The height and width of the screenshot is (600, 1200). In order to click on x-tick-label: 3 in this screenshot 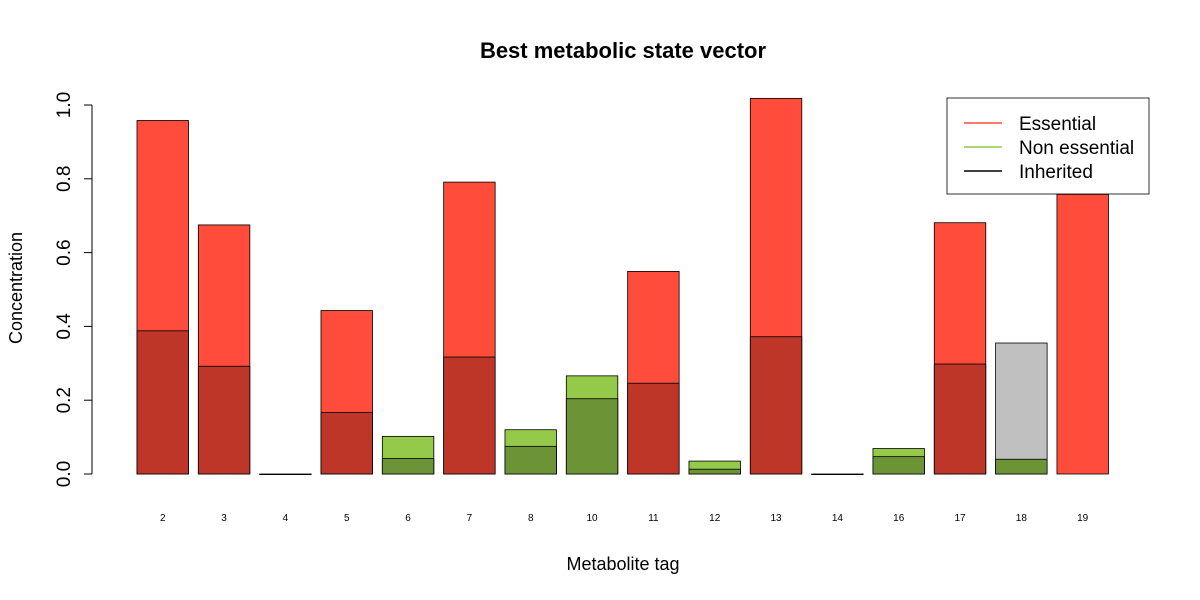, I will do `click(224, 518)`.